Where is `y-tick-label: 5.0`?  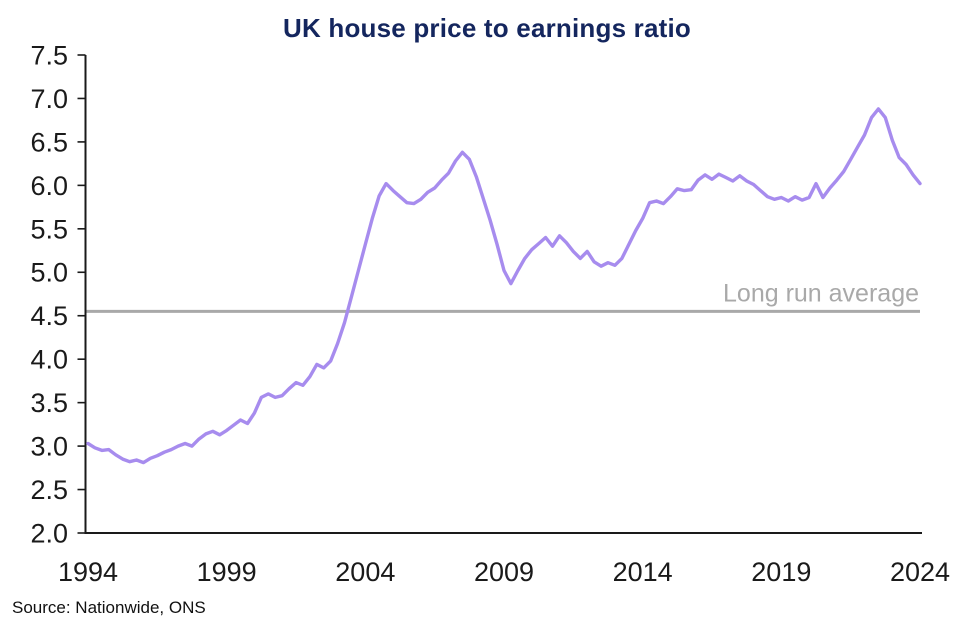
y-tick-label: 5.0 is located at coordinates (49, 273).